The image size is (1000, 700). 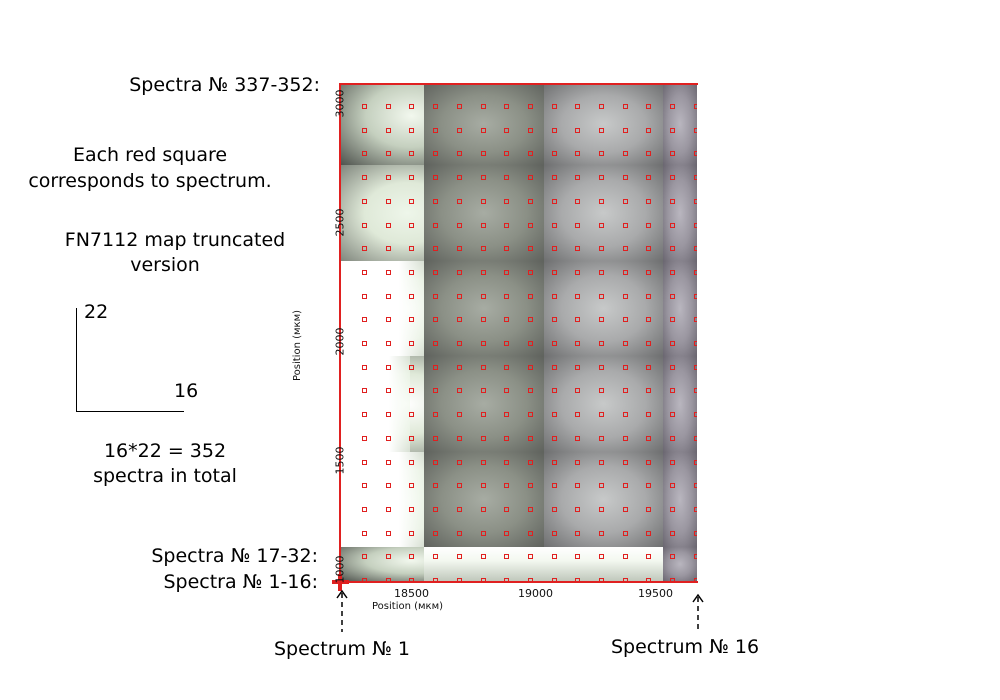 I want to click on note-red-square-line1: Each red square, so click(x=150, y=155).